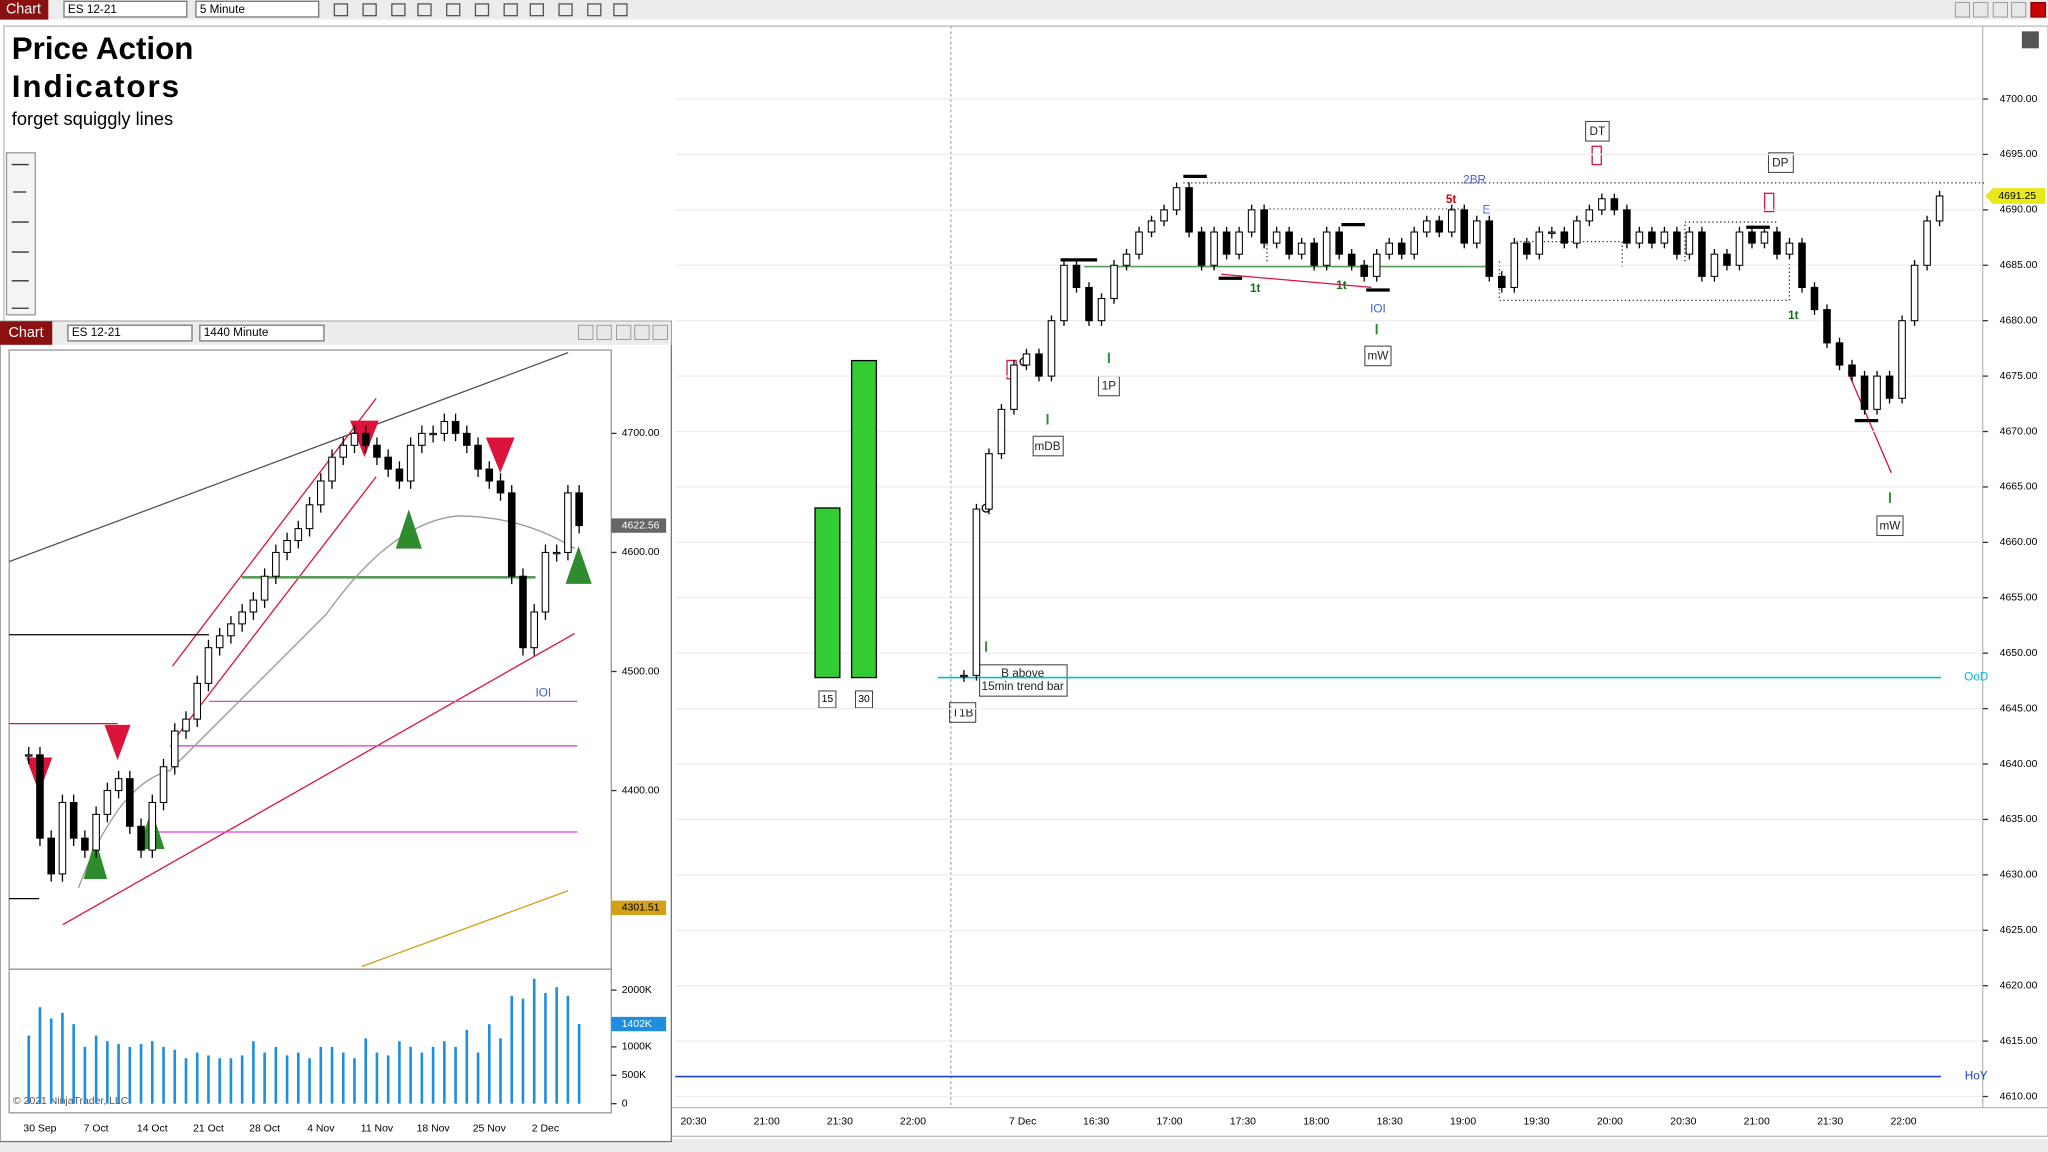 The image size is (2048, 1152). What do you see at coordinates (1047, 446) in the screenshot?
I see `annotation: mDB` at bounding box center [1047, 446].